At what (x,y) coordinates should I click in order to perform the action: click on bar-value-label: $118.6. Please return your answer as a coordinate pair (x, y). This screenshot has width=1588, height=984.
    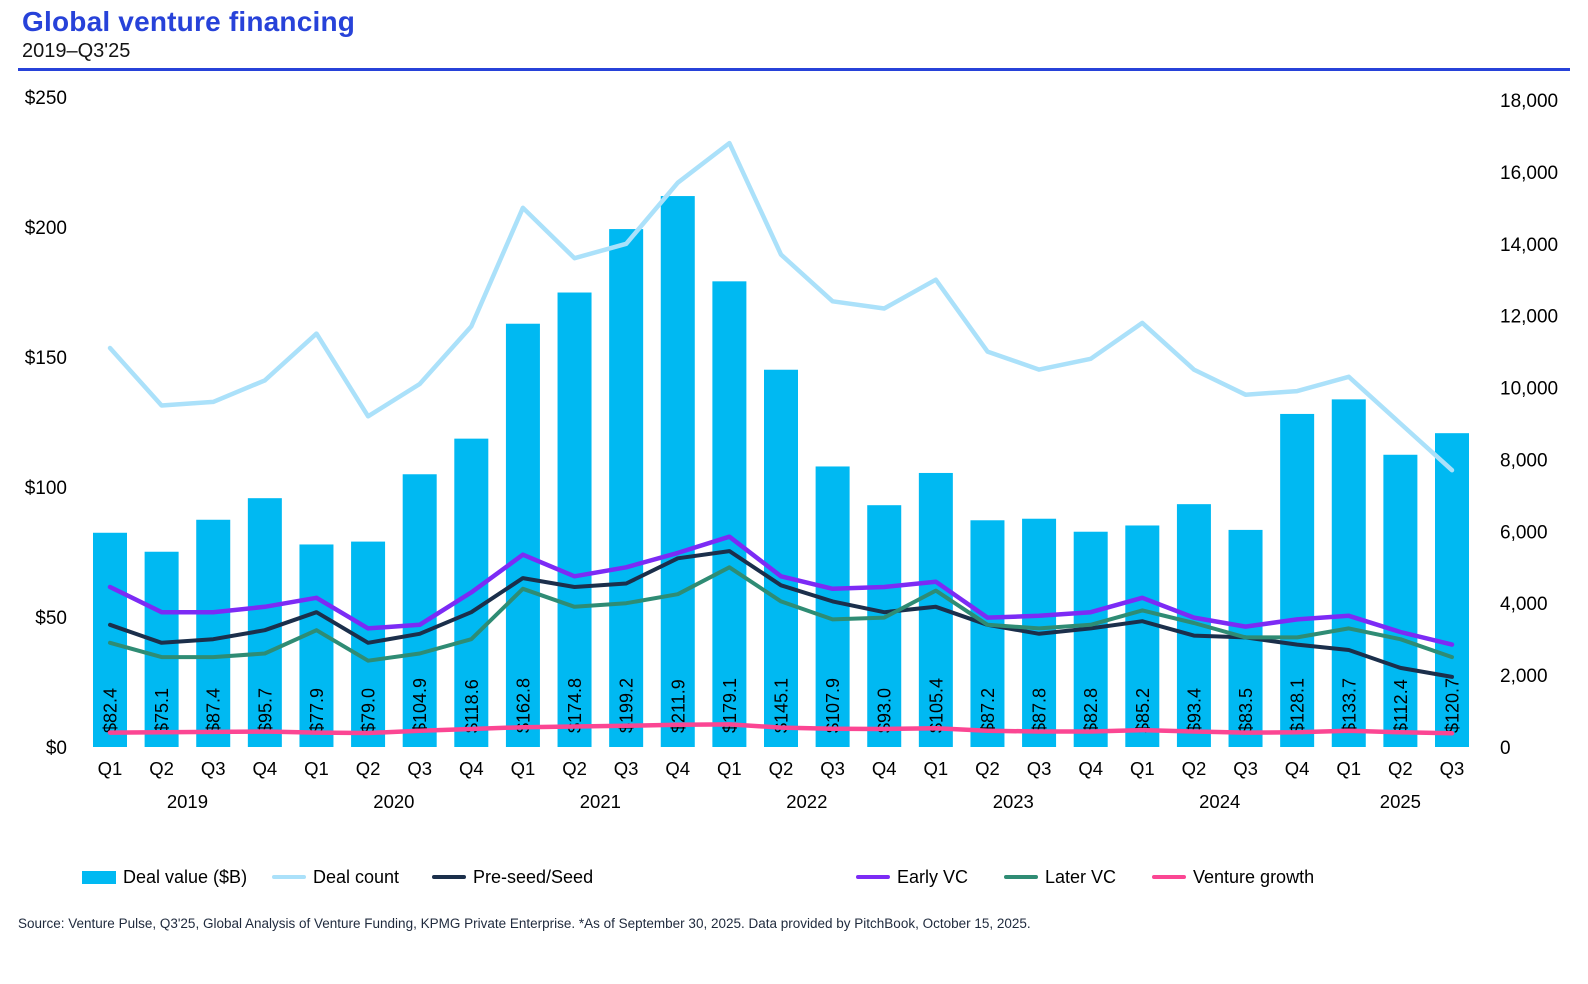
    Looking at the image, I should click on (472, 706).